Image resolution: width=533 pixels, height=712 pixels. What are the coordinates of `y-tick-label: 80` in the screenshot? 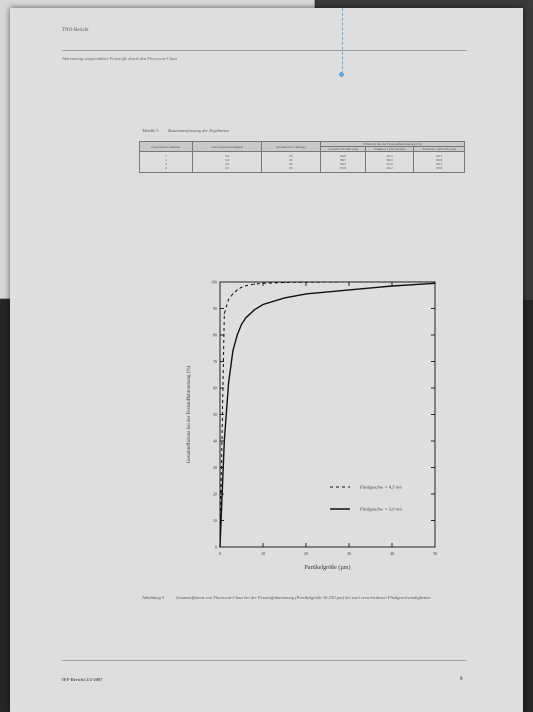 It's located at (215, 335).